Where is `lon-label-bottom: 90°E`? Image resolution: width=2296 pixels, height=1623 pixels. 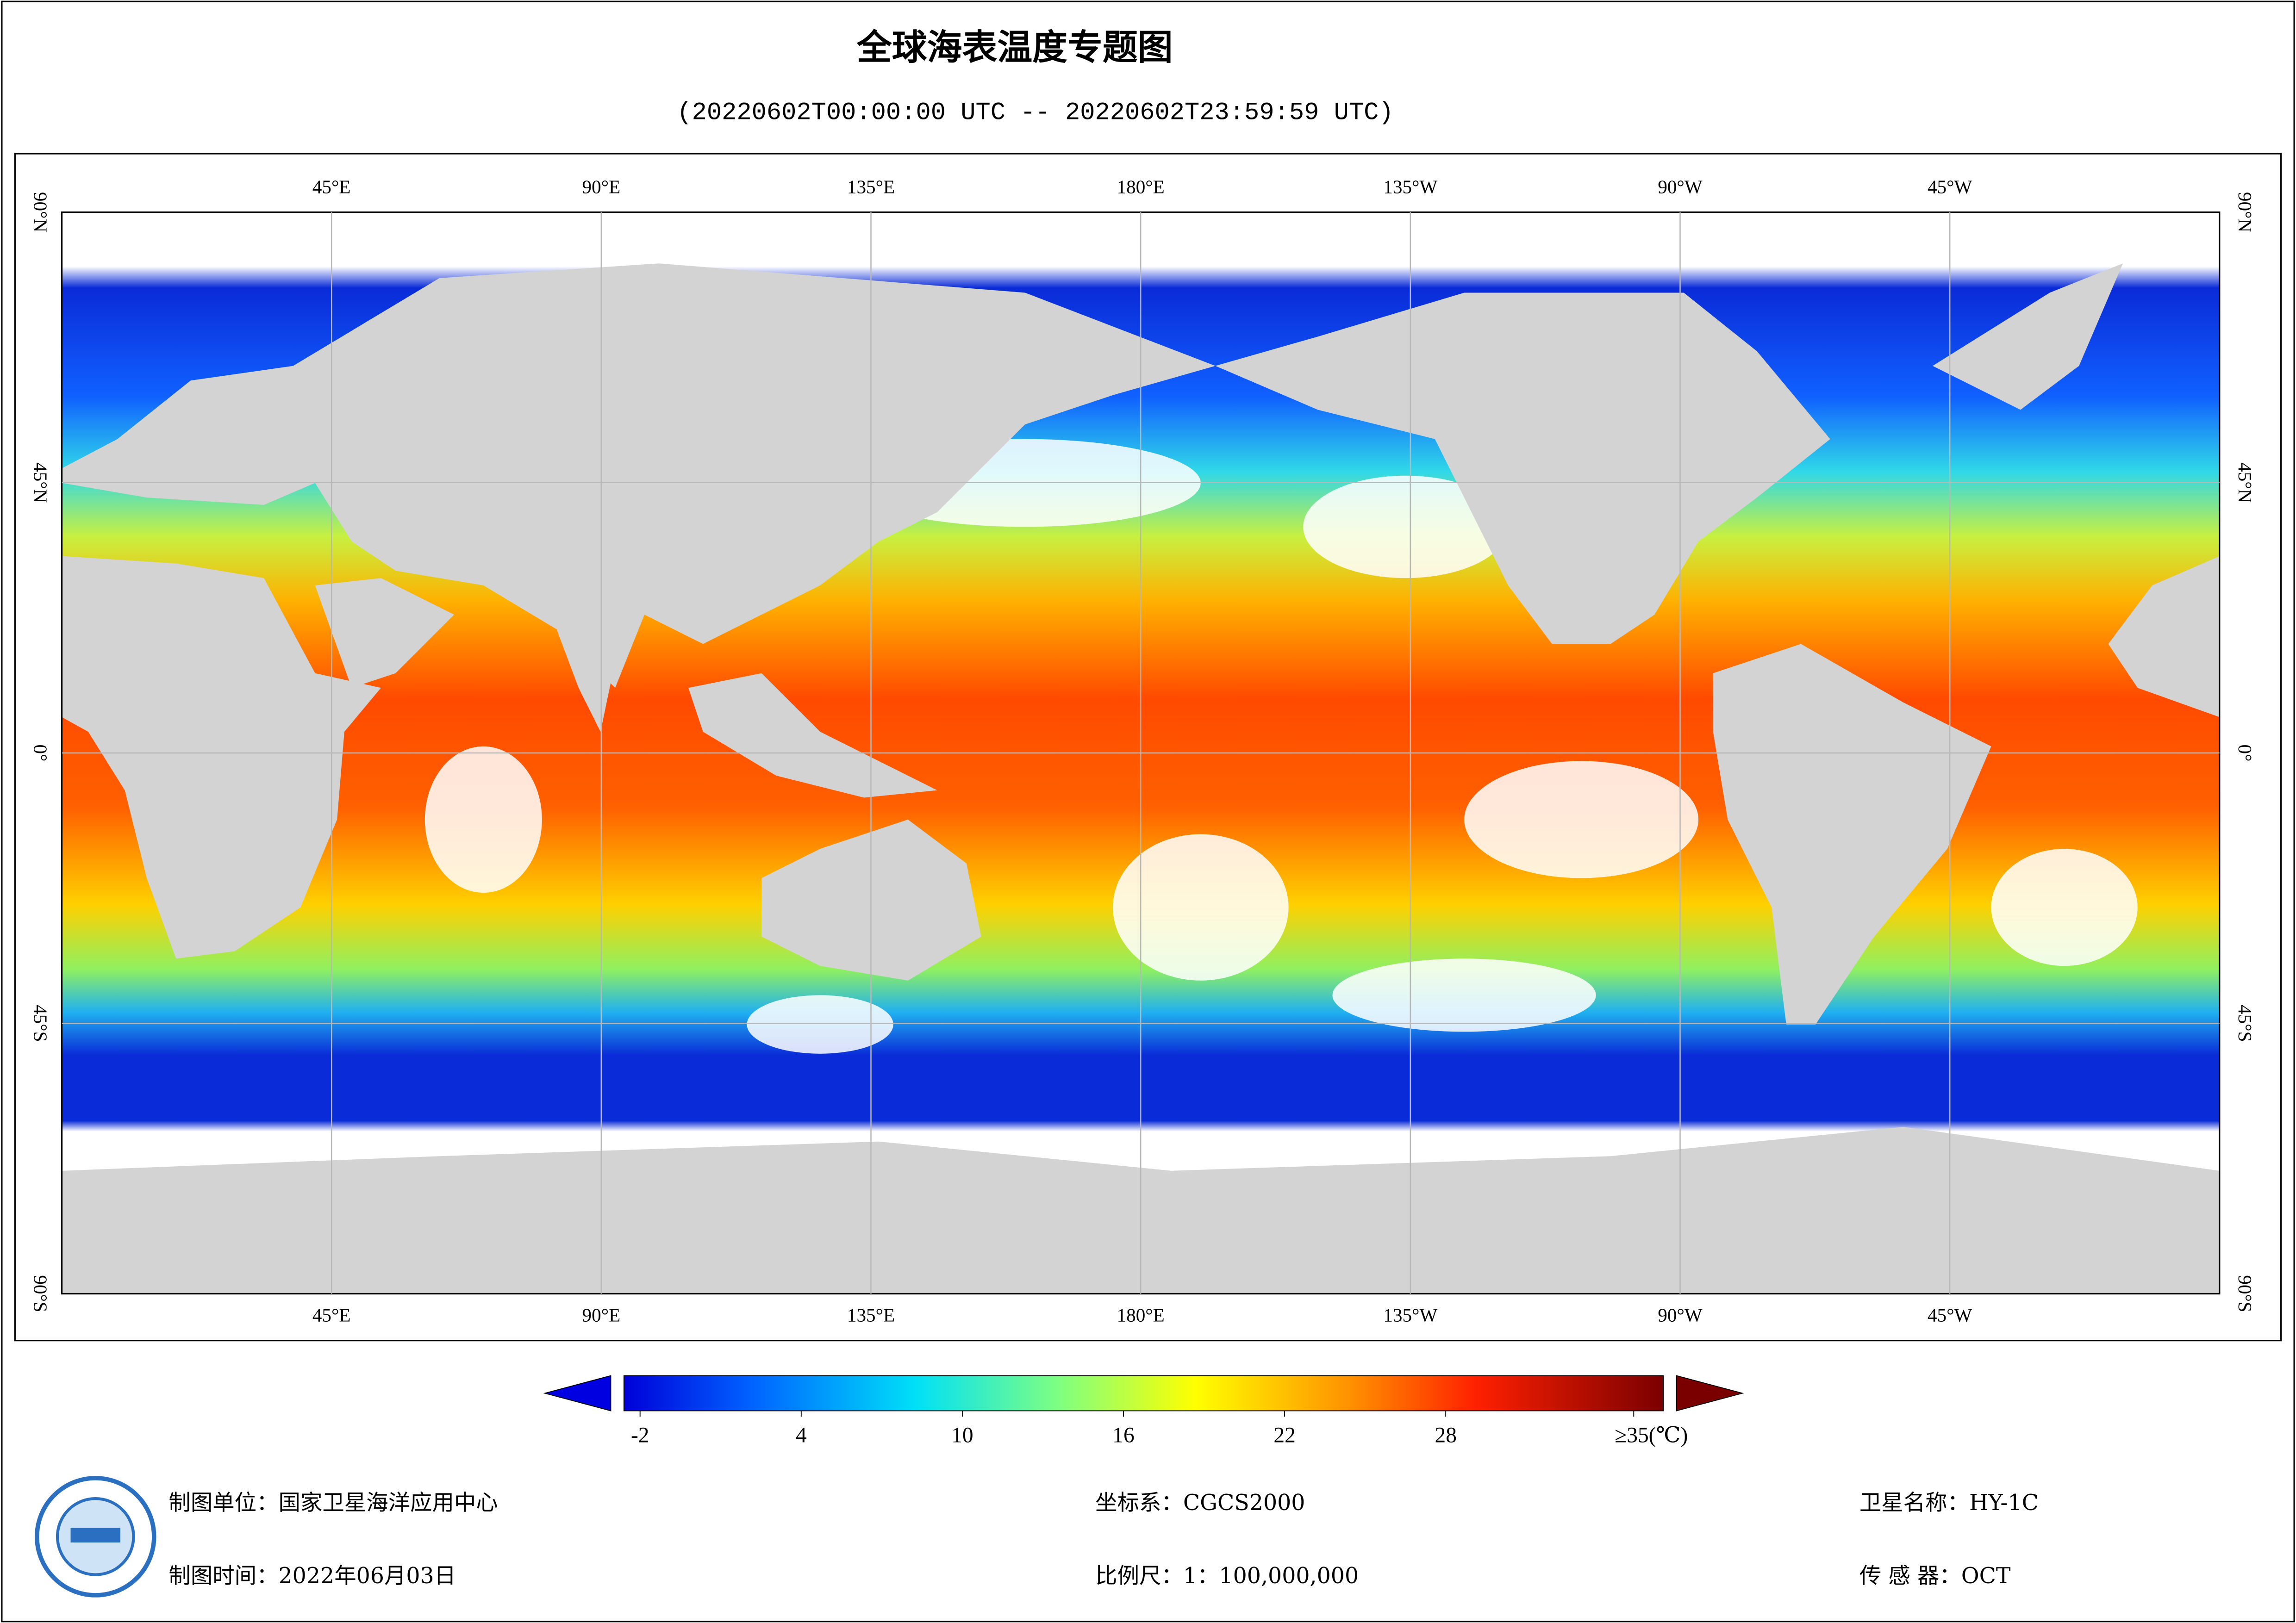
lon-label-bottom: 90°E is located at coordinates (601, 1315).